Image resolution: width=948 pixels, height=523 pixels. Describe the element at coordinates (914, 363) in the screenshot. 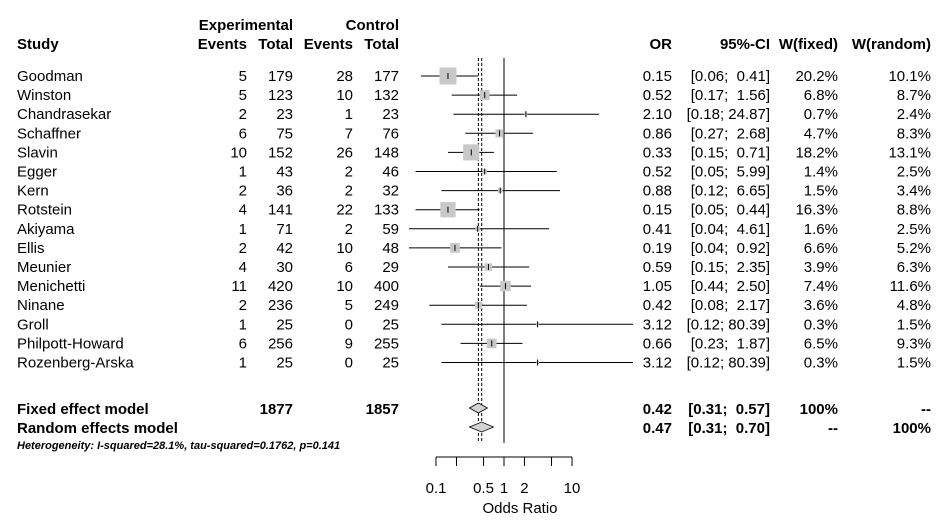

I see `weight-random: 1.5%` at that location.